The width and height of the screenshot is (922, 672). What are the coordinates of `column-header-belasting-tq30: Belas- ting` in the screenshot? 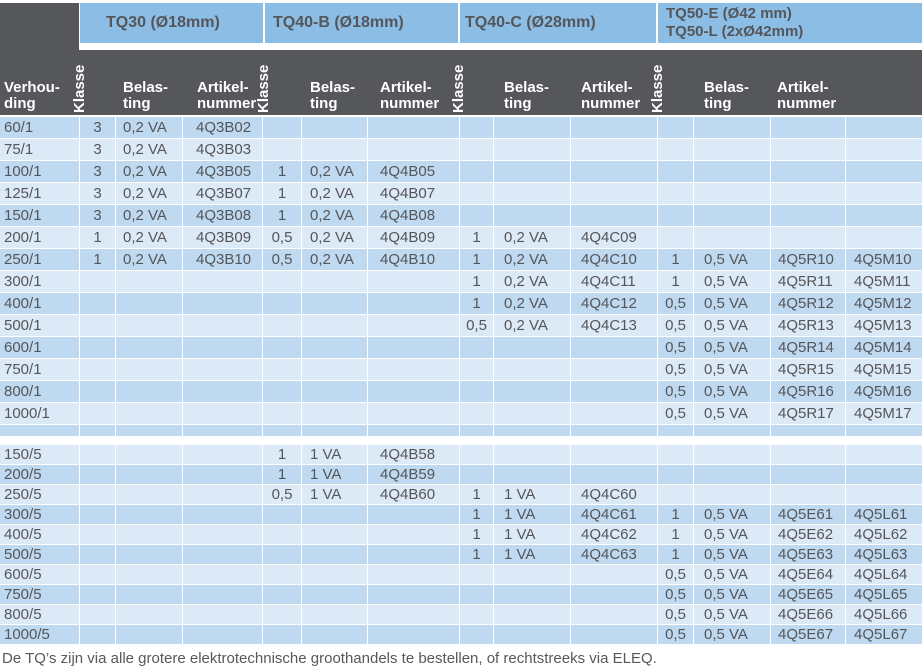 It's located at (146, 95).